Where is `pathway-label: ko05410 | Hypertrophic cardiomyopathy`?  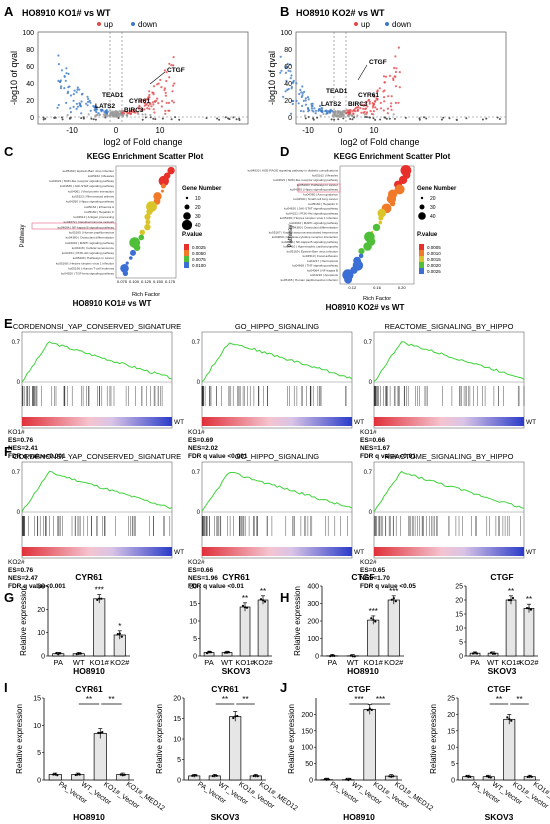 pathway-label: ko05410 | Hypertrophic cardiomyopathy is located at coordinates (310, 247).